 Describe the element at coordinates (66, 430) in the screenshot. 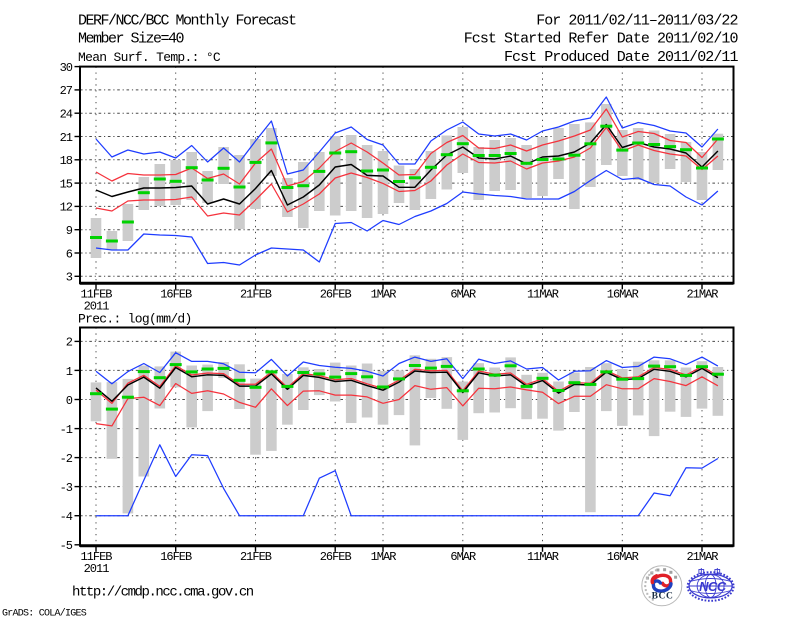

I see `svg-text: -1` at that location.